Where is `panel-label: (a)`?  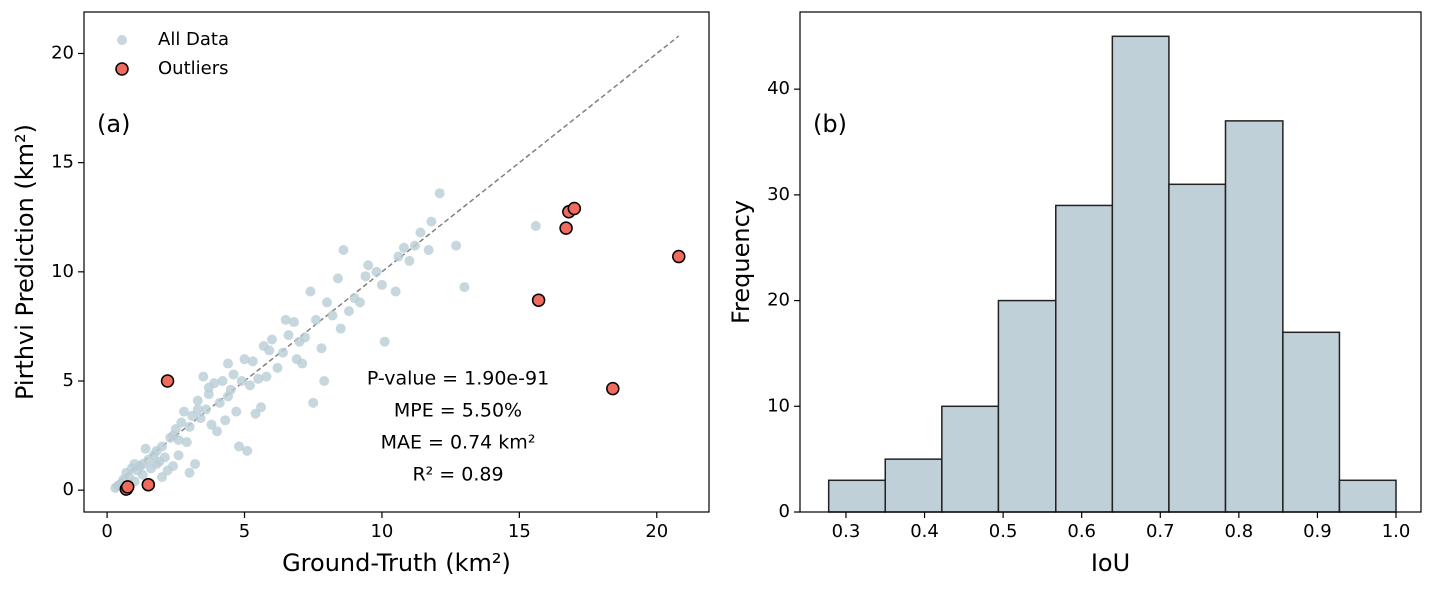 panel-label: (a) is located at coordinates (113, 124).